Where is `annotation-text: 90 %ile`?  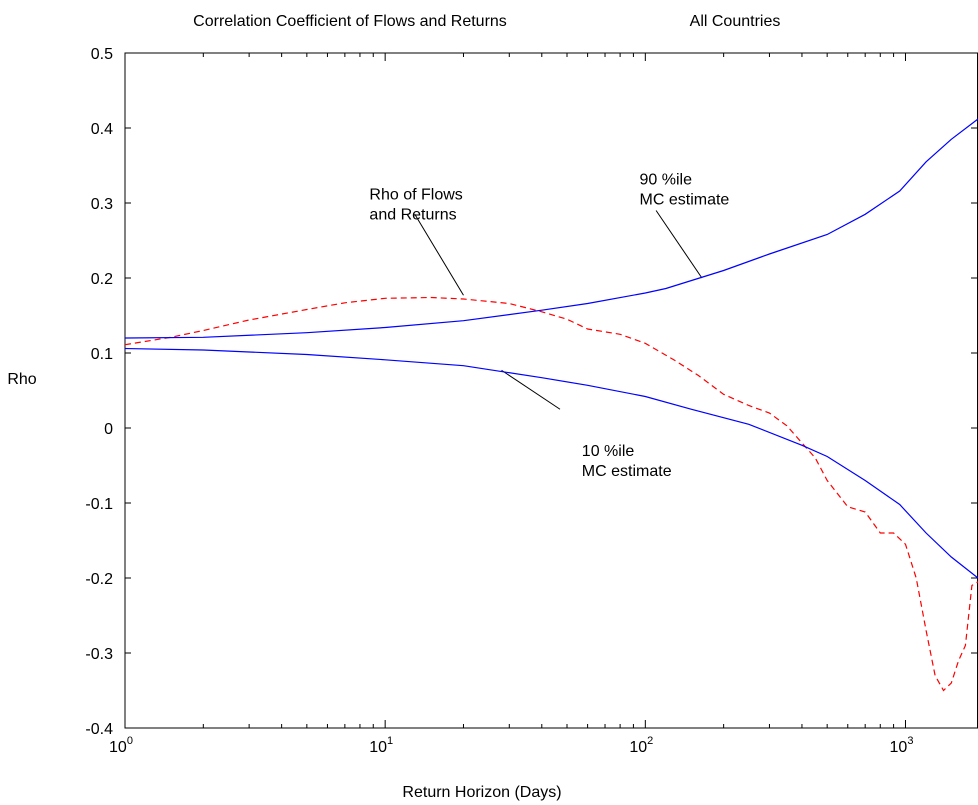 annotation-text: 90 %ile is located at coordinates (666, 179).